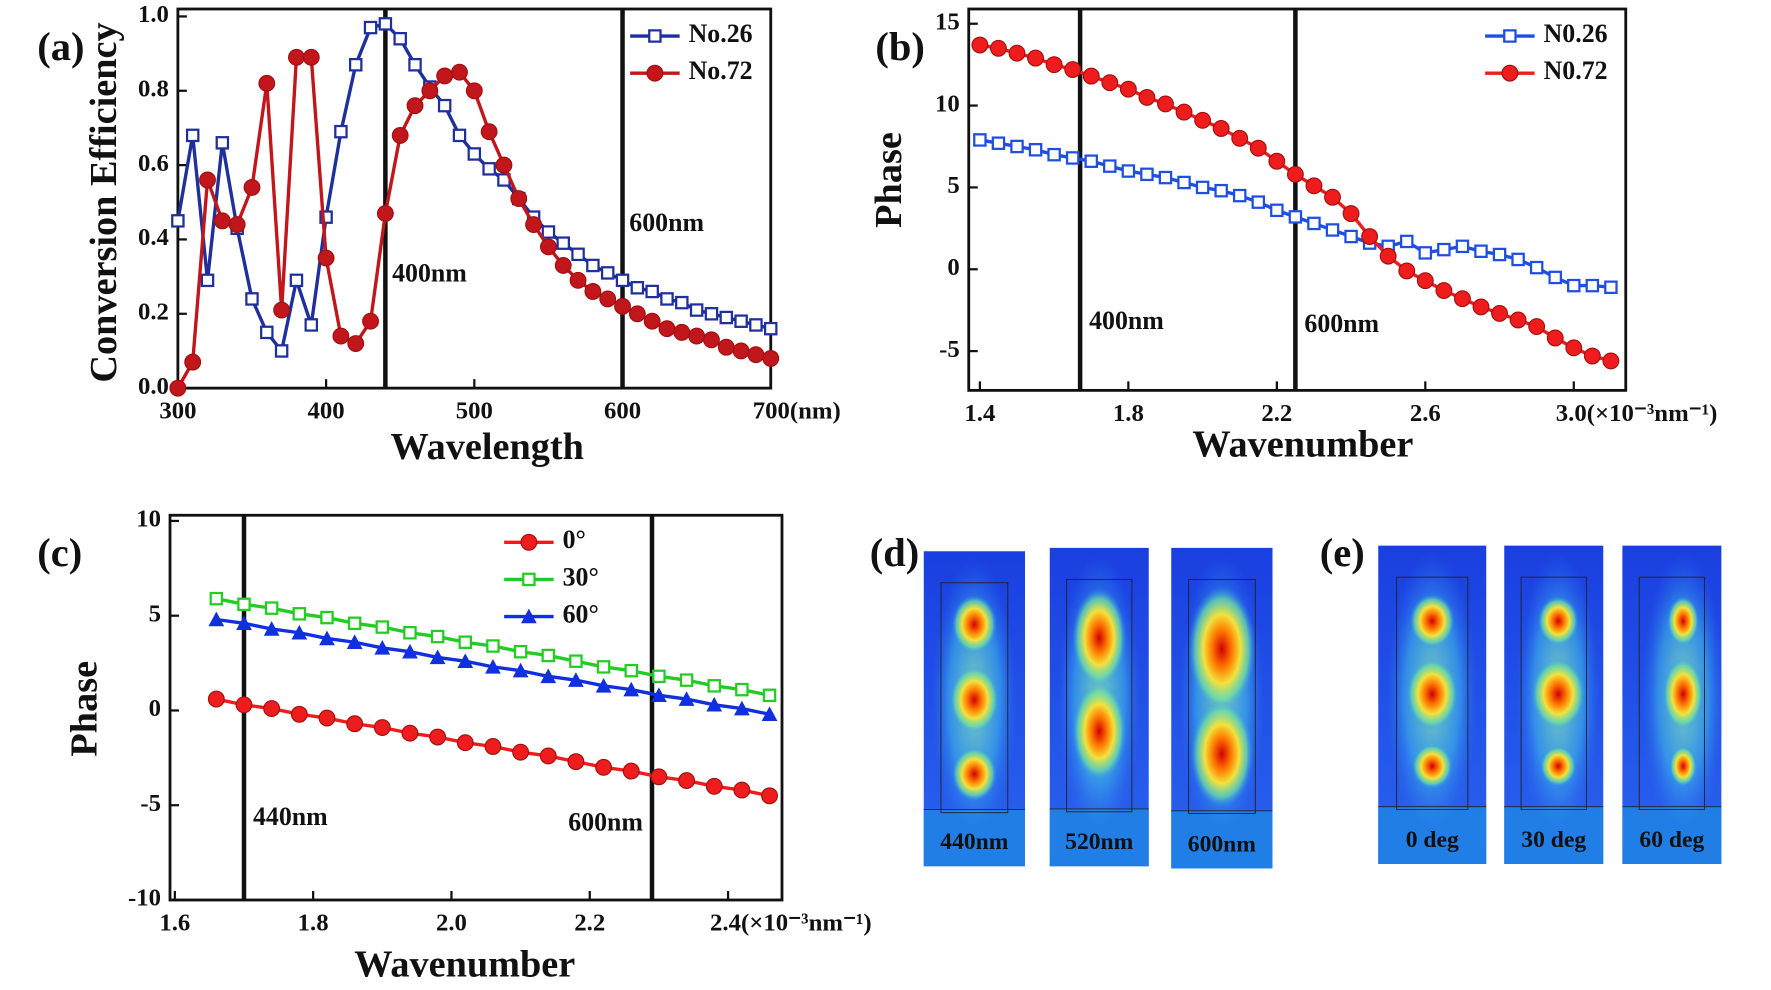  I want to click on y-tick-label: 0.0, so click(153, 386).